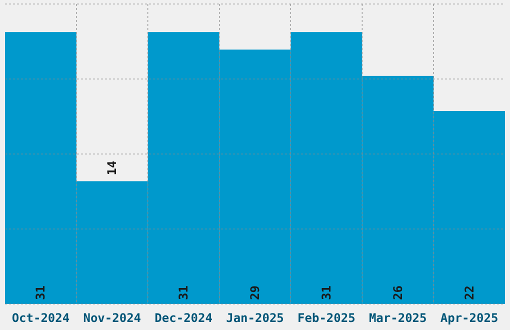 This screenshot has height=330, width=510. I want to click on data-label: 26, so click(397, 293).